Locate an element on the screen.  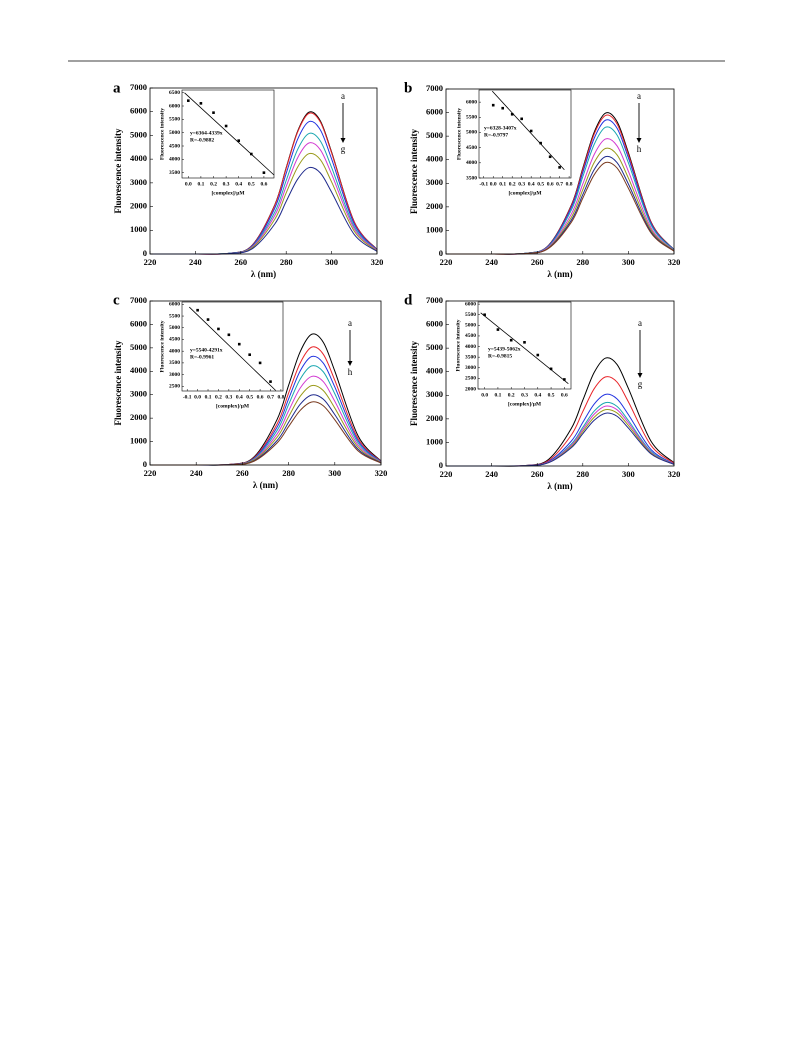
inset-x-tick-label: 0.1 is located at coordinates (200, 184).